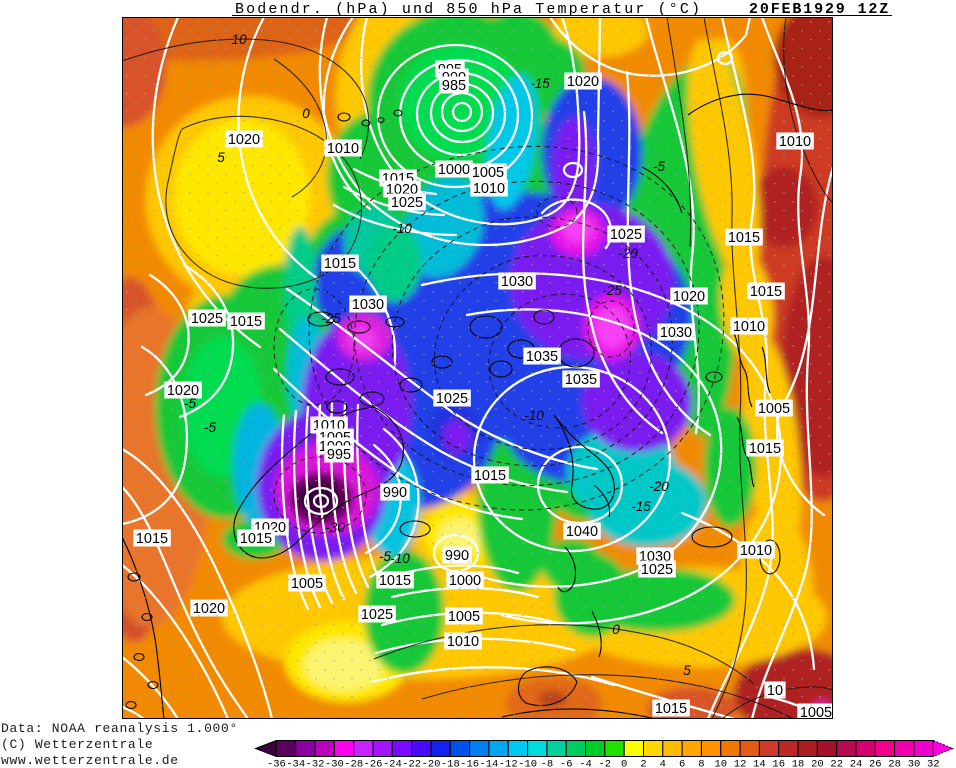 This screenshot has height=768, width=956. I want to click on svg-text: 24, so click(856, 763).